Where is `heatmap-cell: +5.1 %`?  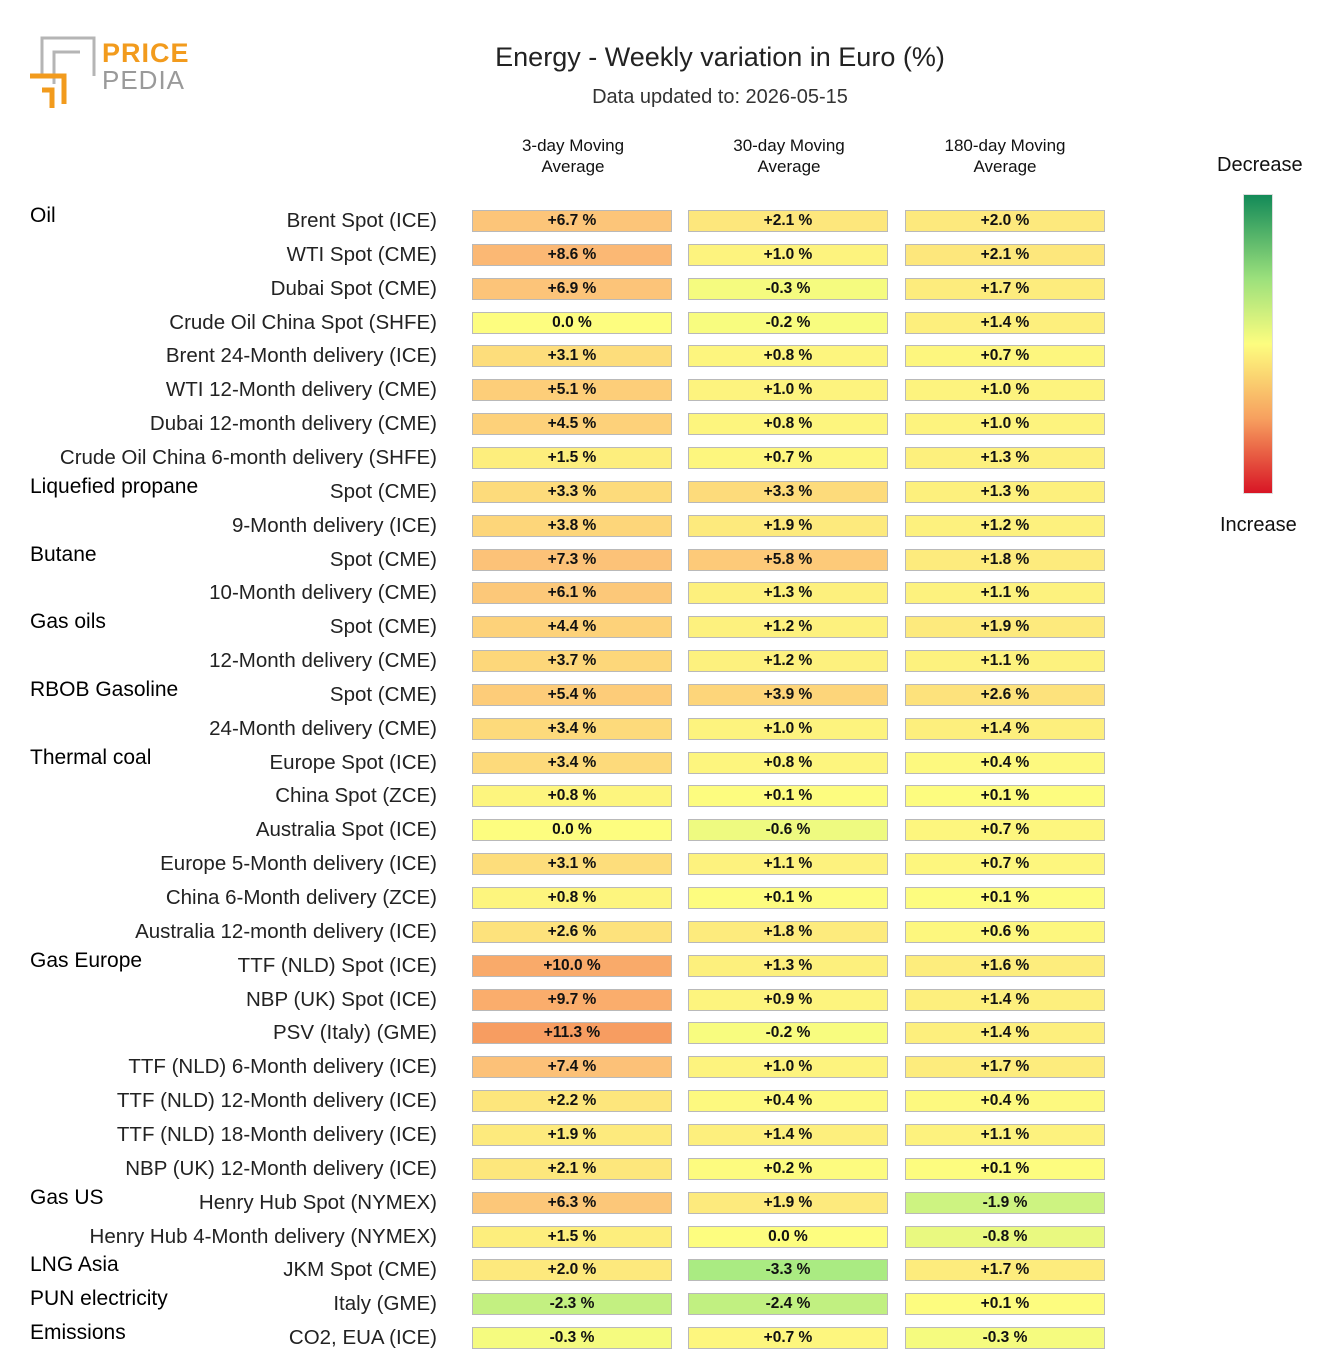
heatmap-cell: +5.1 % is located at coordinates (572, 390).